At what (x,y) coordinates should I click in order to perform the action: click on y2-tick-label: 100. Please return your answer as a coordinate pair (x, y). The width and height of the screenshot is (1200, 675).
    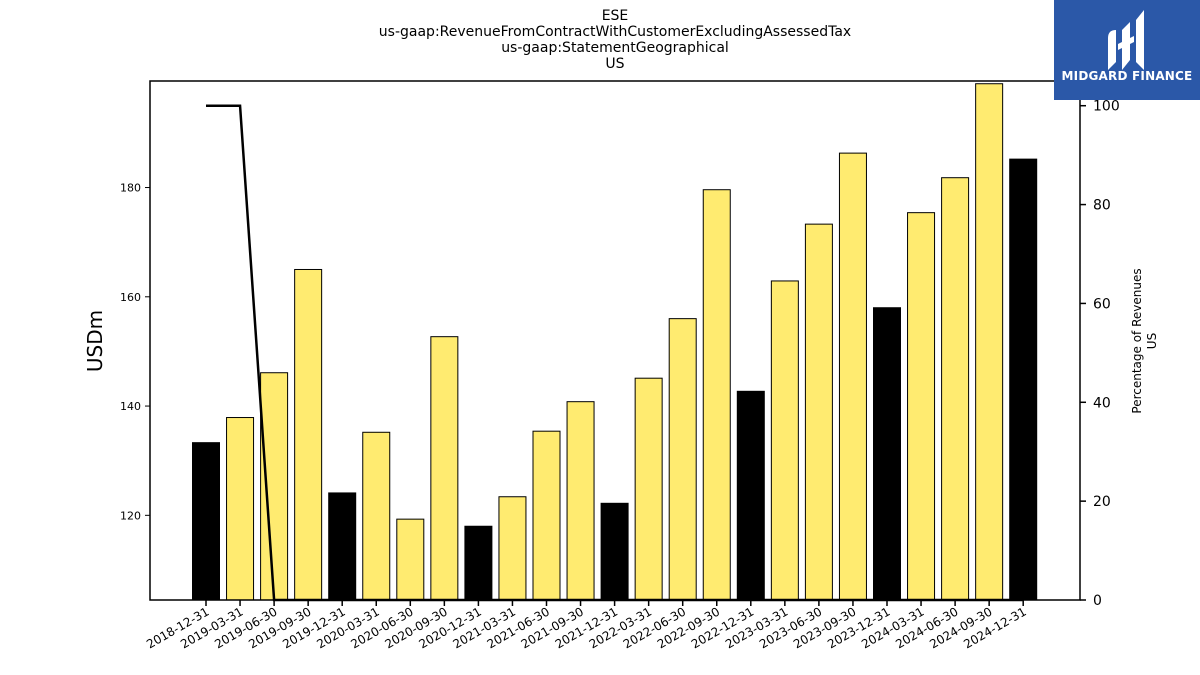
    Looking at the image, I should click on (1106, 107).